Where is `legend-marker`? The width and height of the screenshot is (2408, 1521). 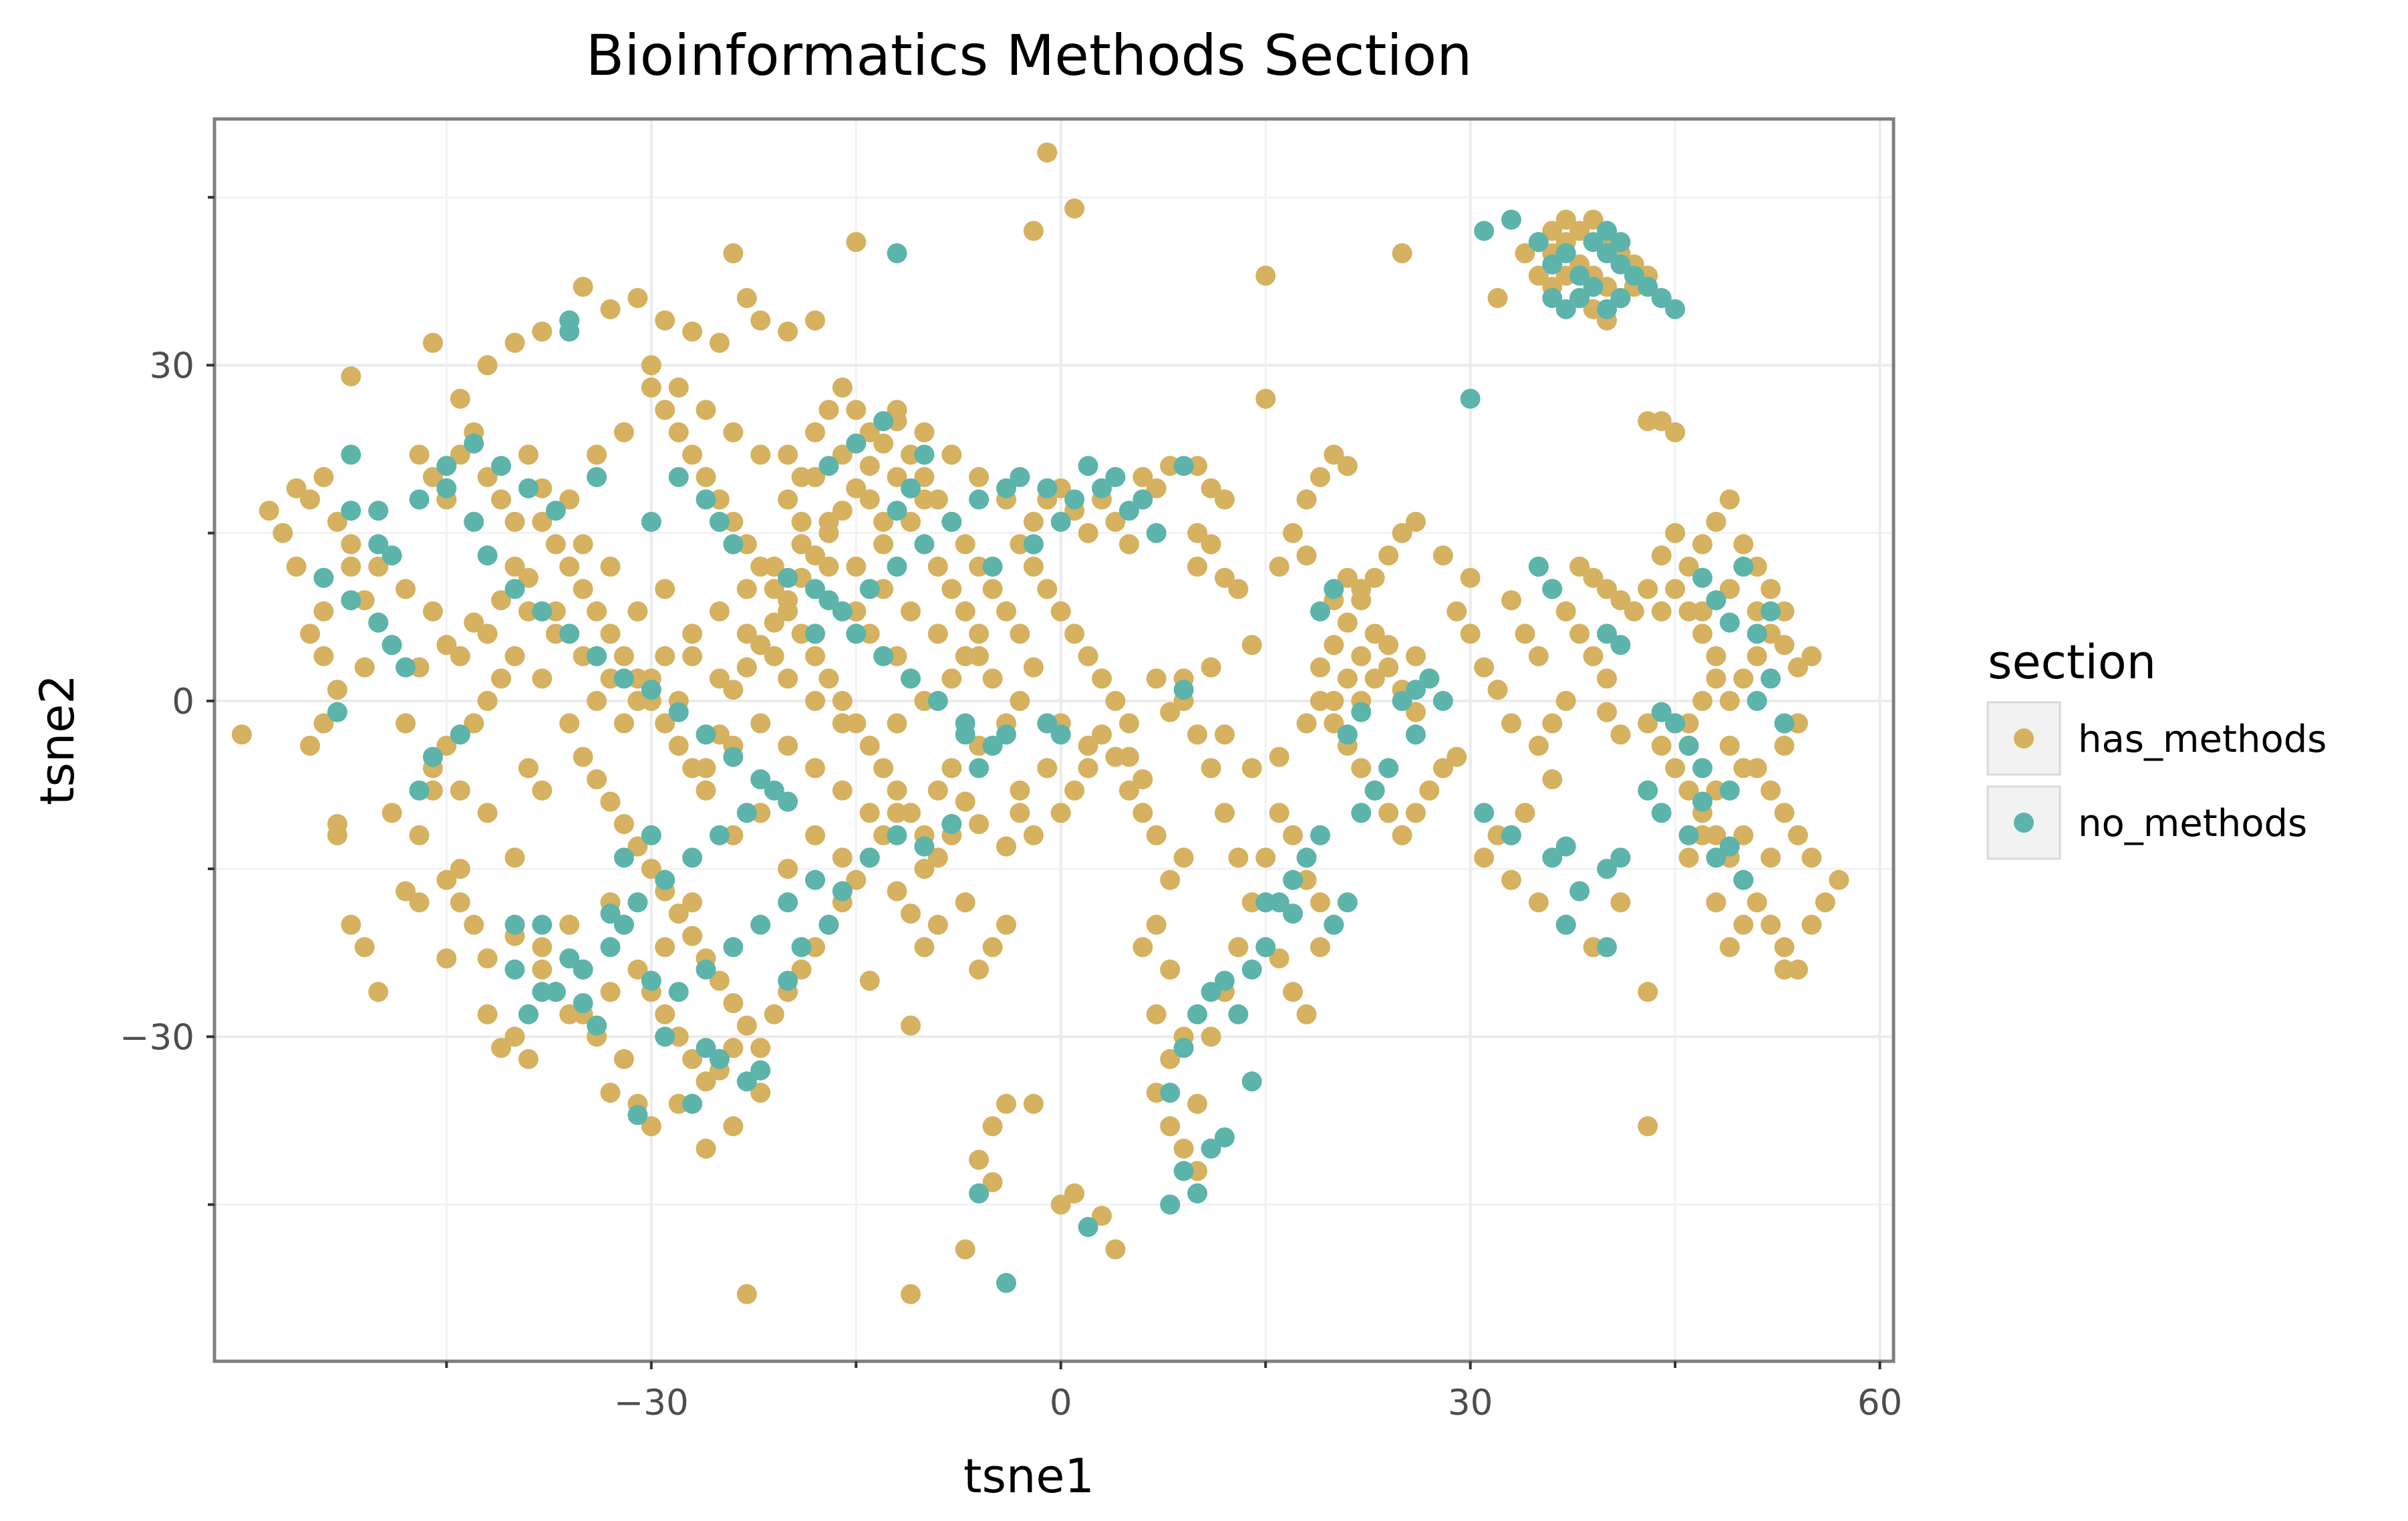
legend-marker is located at coordinates (2024, 823).